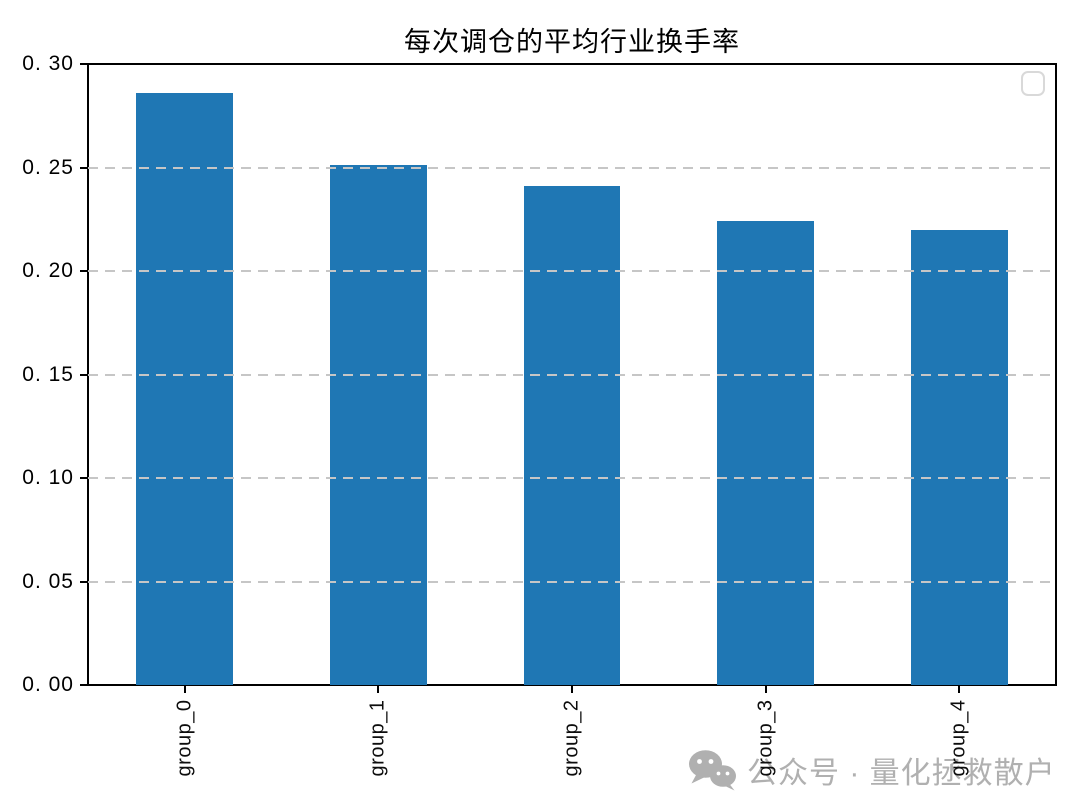 Image resolution: width=1080 pixels, height=810 pixels. What do you see at coordinates (184, 738) in the screenshot?
I see `x-tick-label: group_0` at bounding box center [184, 738].